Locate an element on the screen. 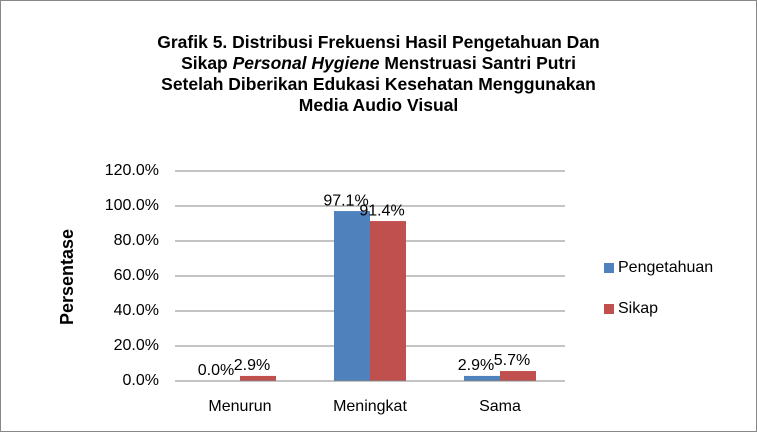 The width and height of the screenshot is (757, 432). value-label: 91.4% is located at coordinates (381, 210).